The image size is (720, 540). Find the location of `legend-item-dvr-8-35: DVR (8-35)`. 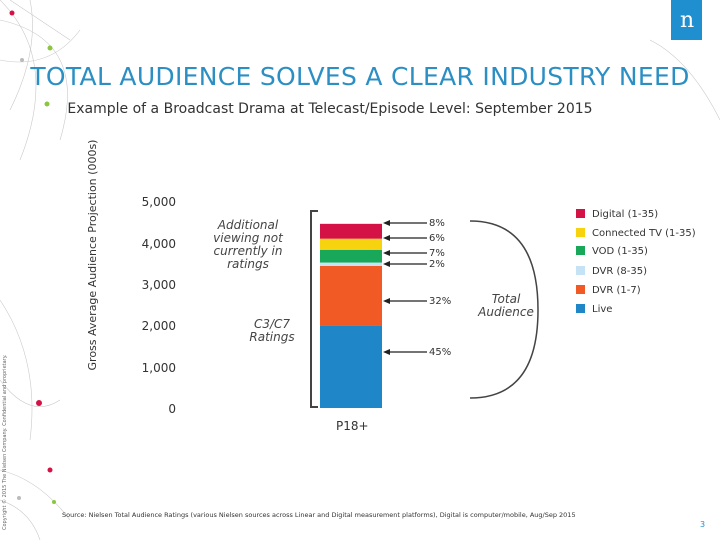

legend-item-dvr-8-35: DVR (8-35) is located at coordinates (611, 271).